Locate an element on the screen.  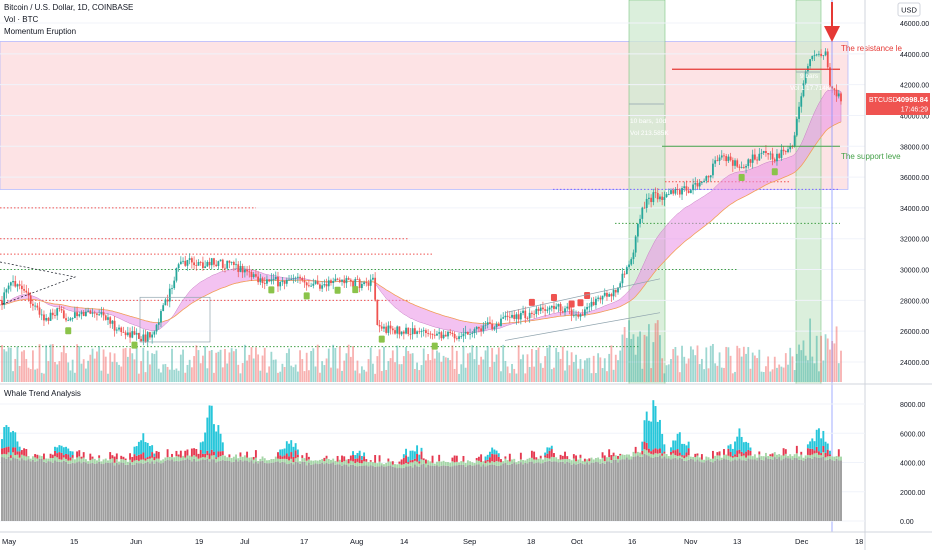
measure-bars-label: 10 bars, 10d is located at coordinates (648, 121).